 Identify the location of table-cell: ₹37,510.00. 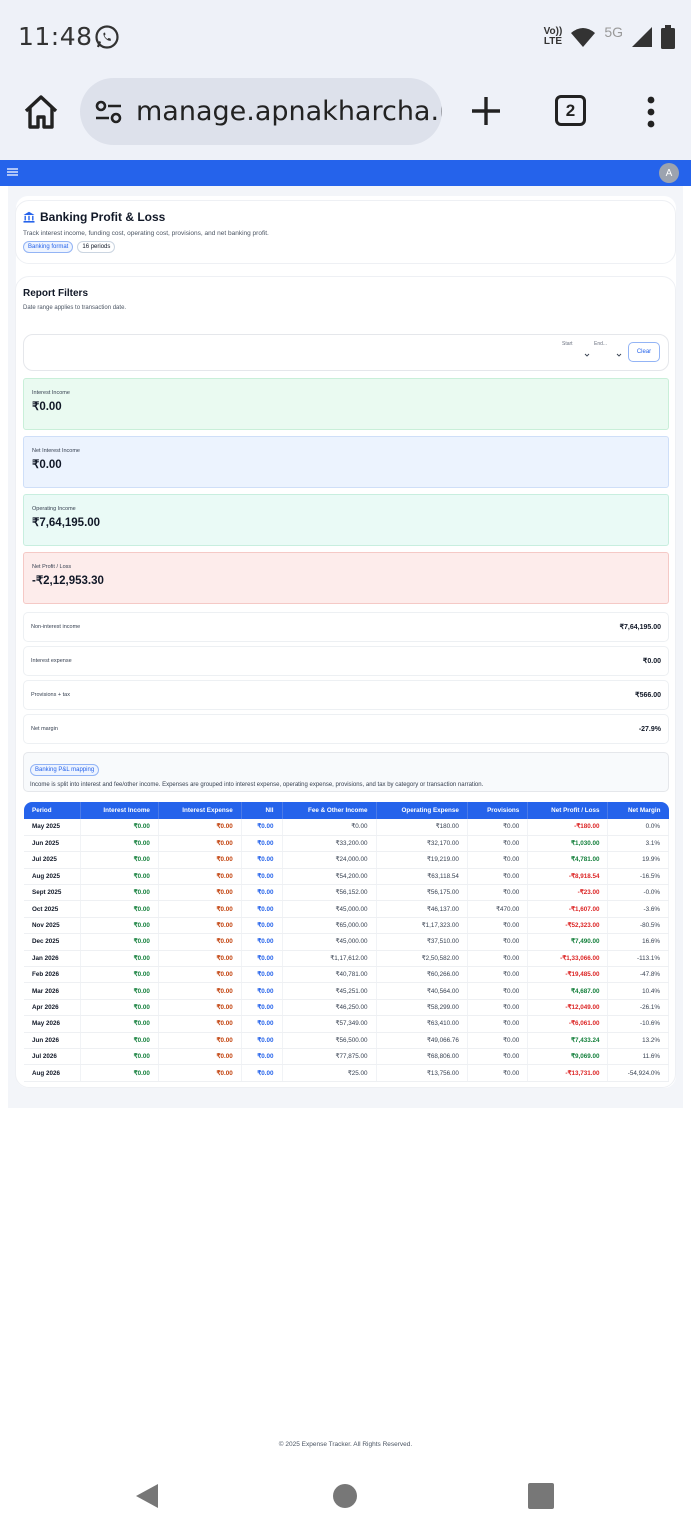
(422, 942).